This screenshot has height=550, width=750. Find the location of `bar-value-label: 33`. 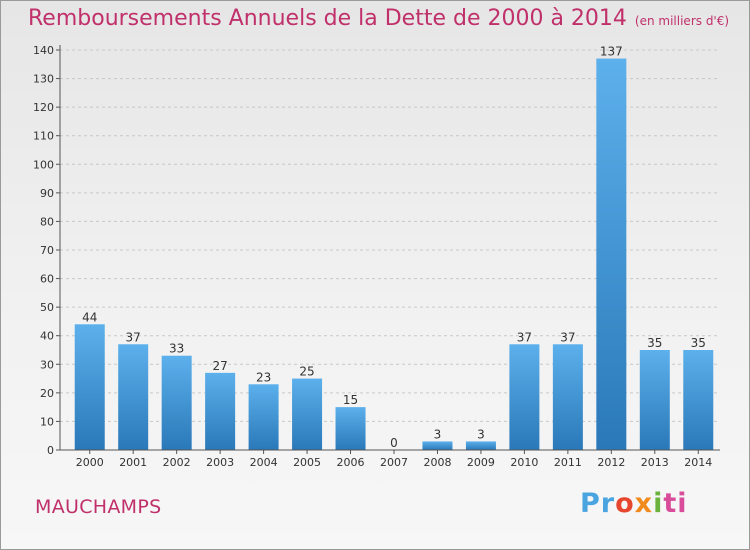

bar-value-label: 33 is located at coordinates (176, 349).